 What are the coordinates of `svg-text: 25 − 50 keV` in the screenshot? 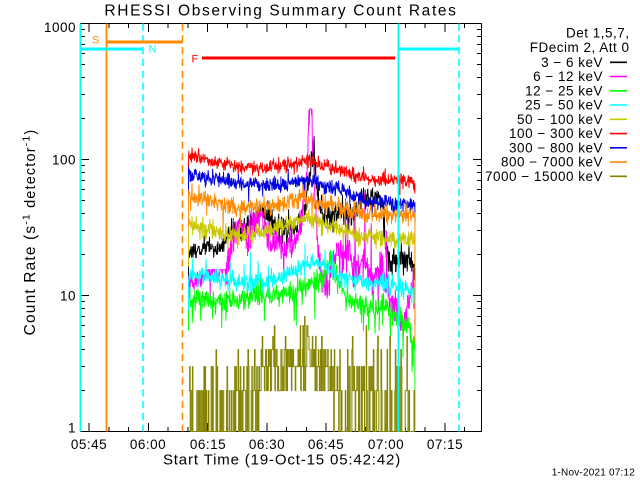 It's located at (564, 105).